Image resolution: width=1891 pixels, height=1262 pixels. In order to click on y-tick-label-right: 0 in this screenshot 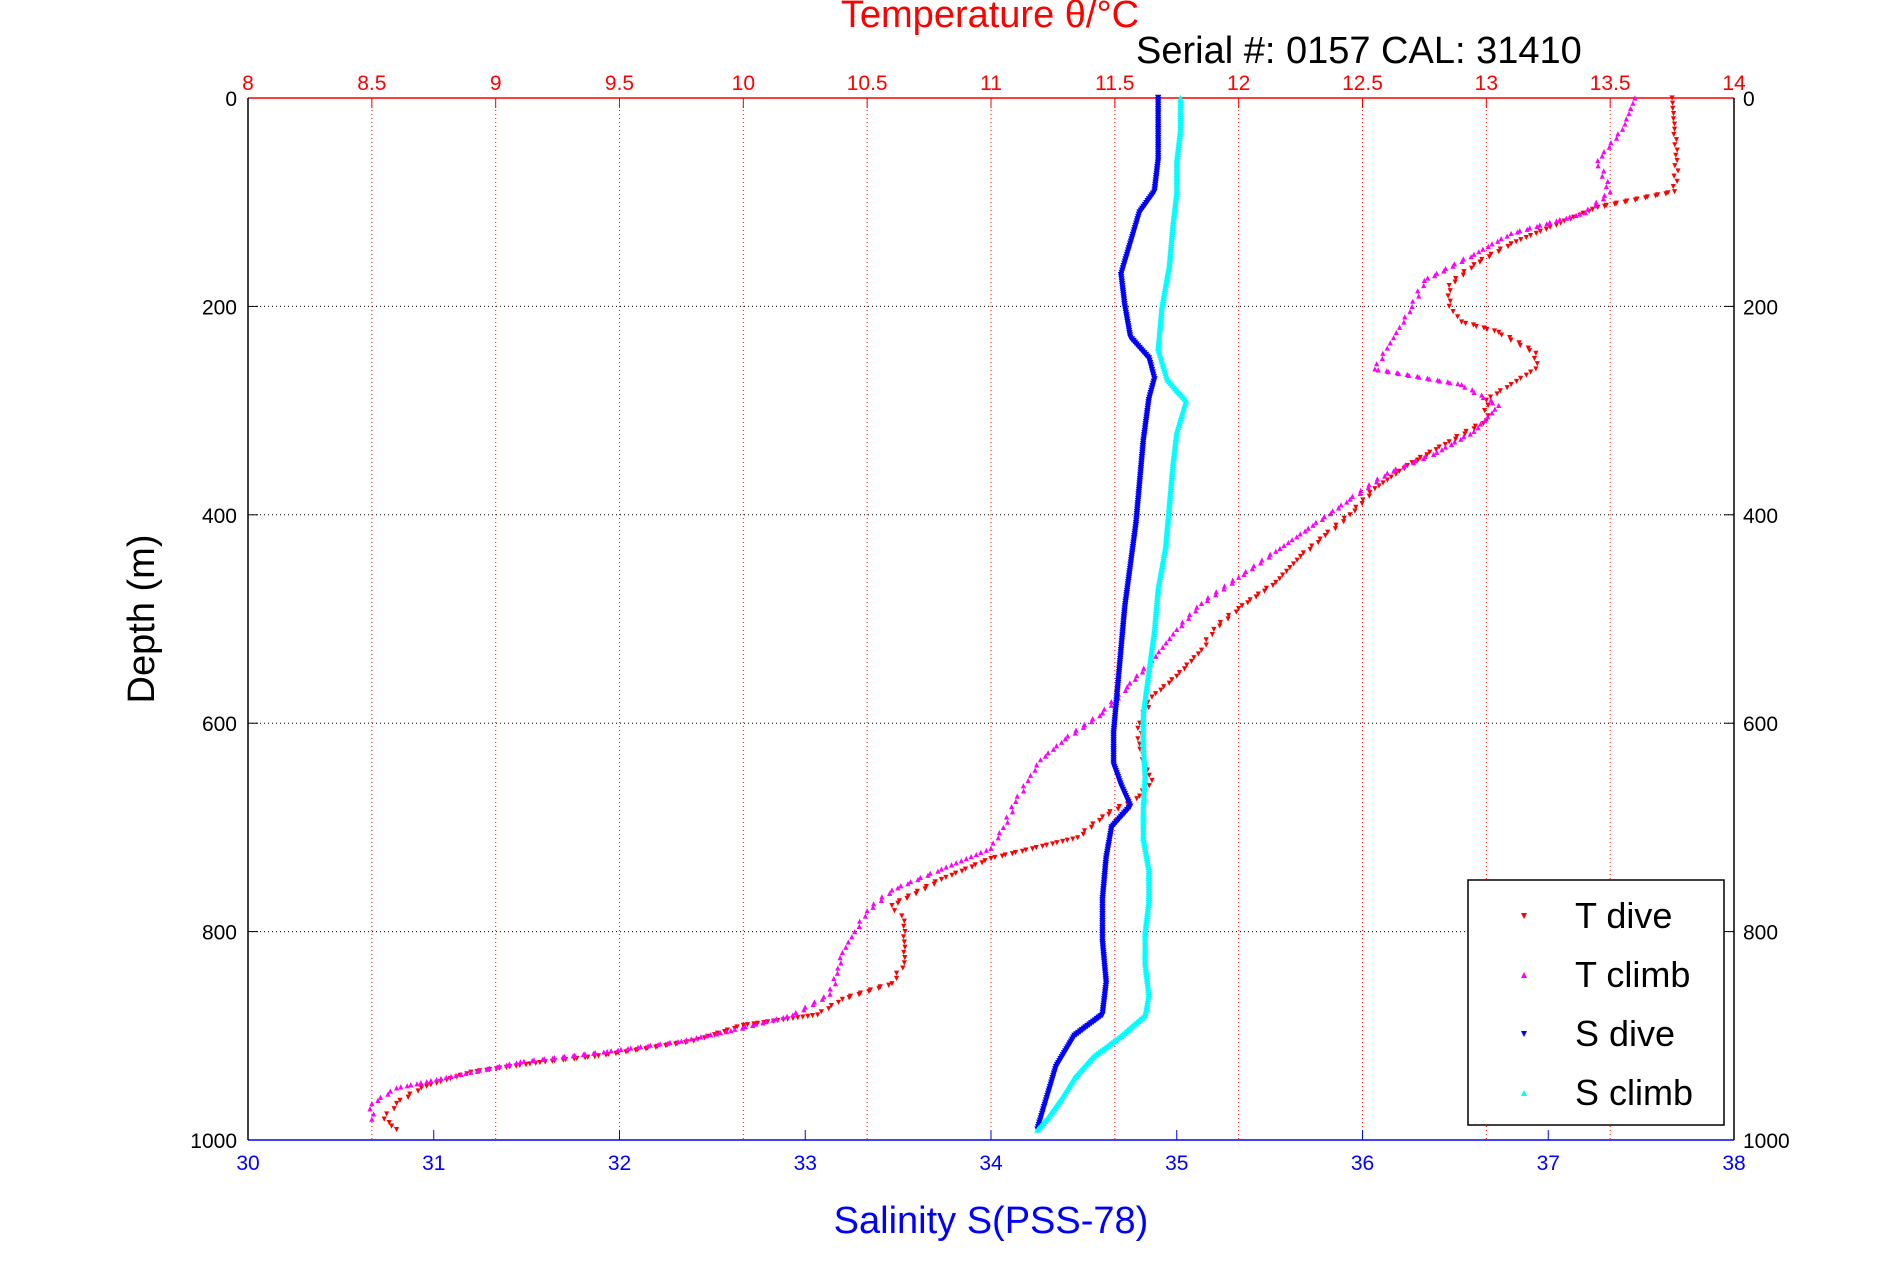, I will do `click(1749, 99)`.